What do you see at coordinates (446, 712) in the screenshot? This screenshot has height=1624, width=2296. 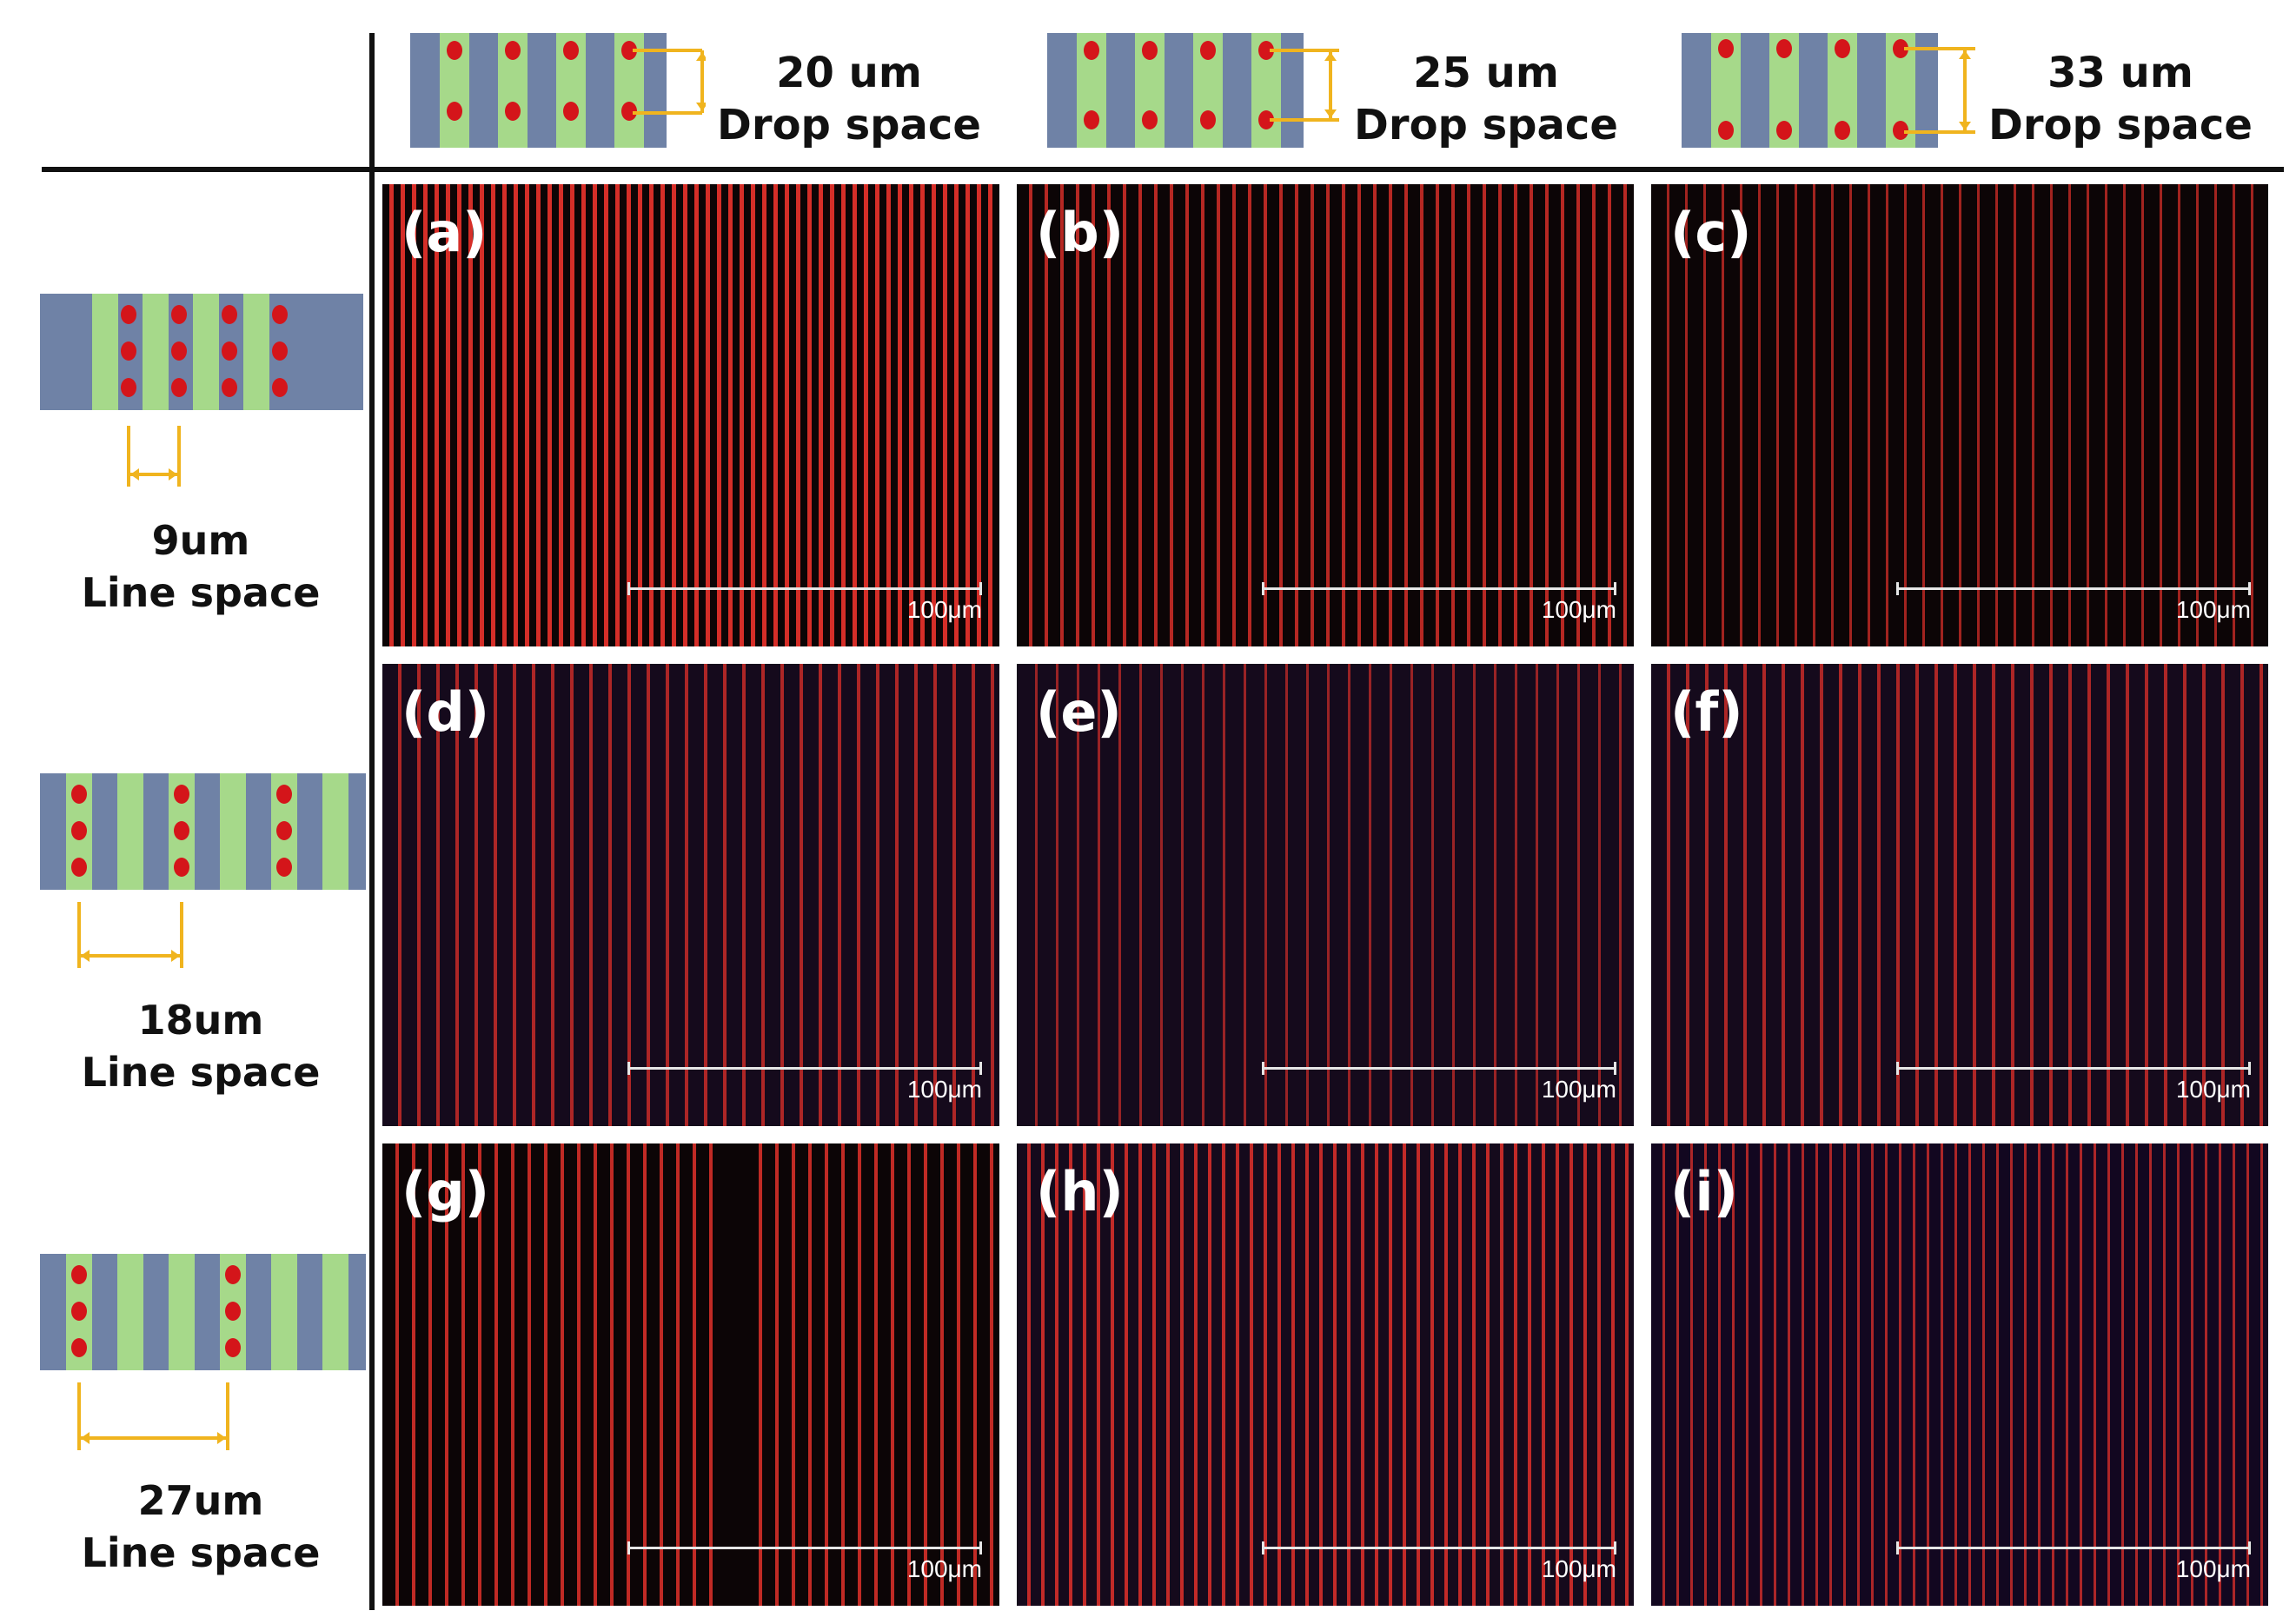 I see `panel-label: (d)` at bounding box center [446, 712].